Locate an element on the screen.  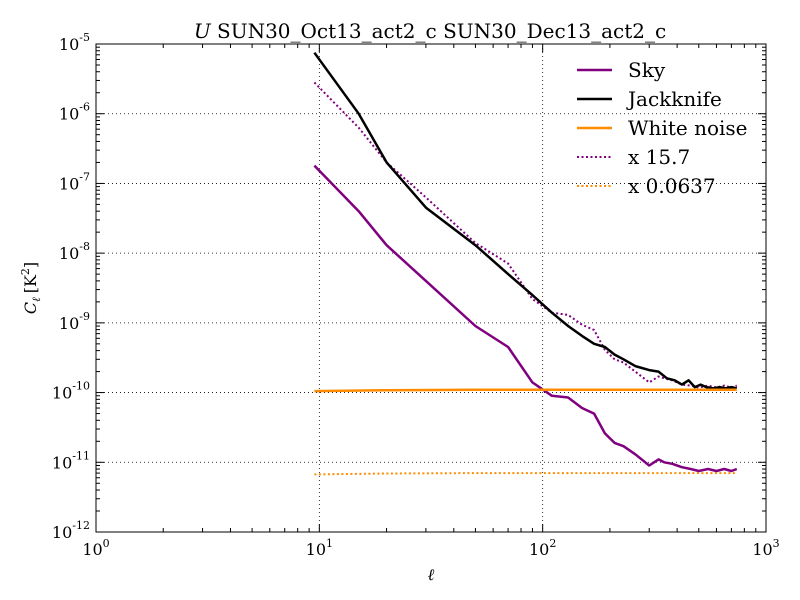
y-tick-label: 10⁻⁵ is located at coordinates (74, 42).